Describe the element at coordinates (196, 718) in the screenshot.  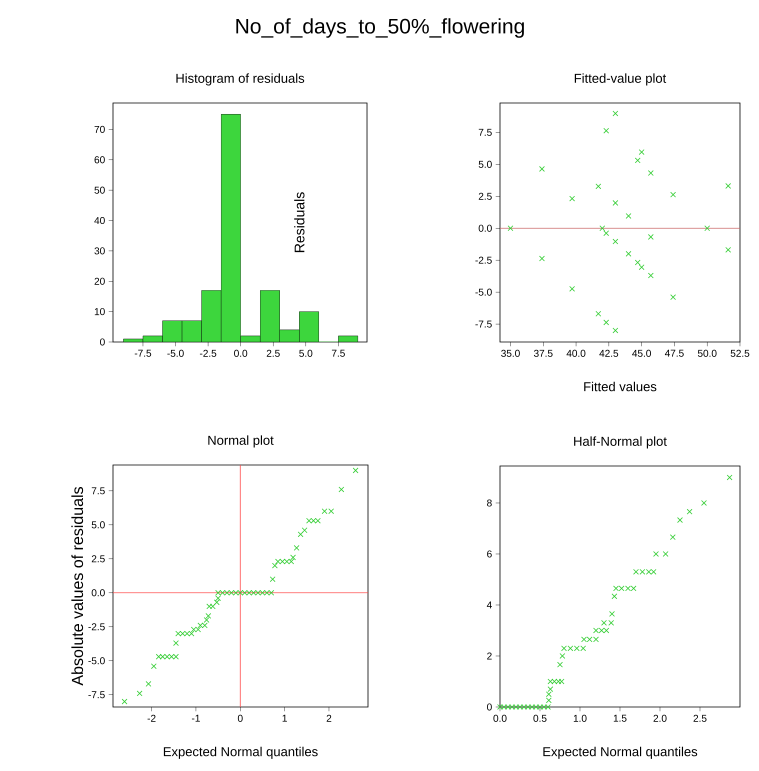
I see `x-tick-label: -1` at that location.